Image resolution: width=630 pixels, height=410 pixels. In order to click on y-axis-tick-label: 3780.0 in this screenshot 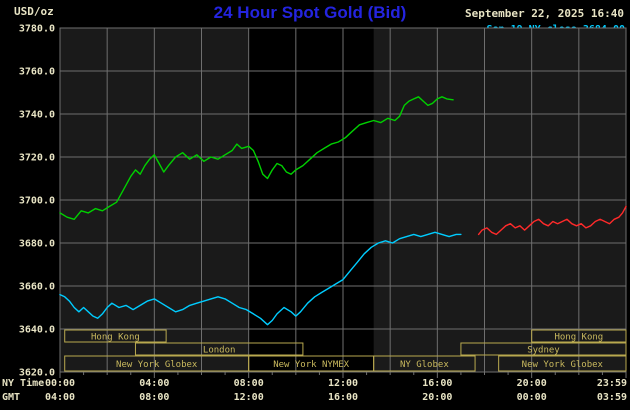, I will do `click(37, 29)`.